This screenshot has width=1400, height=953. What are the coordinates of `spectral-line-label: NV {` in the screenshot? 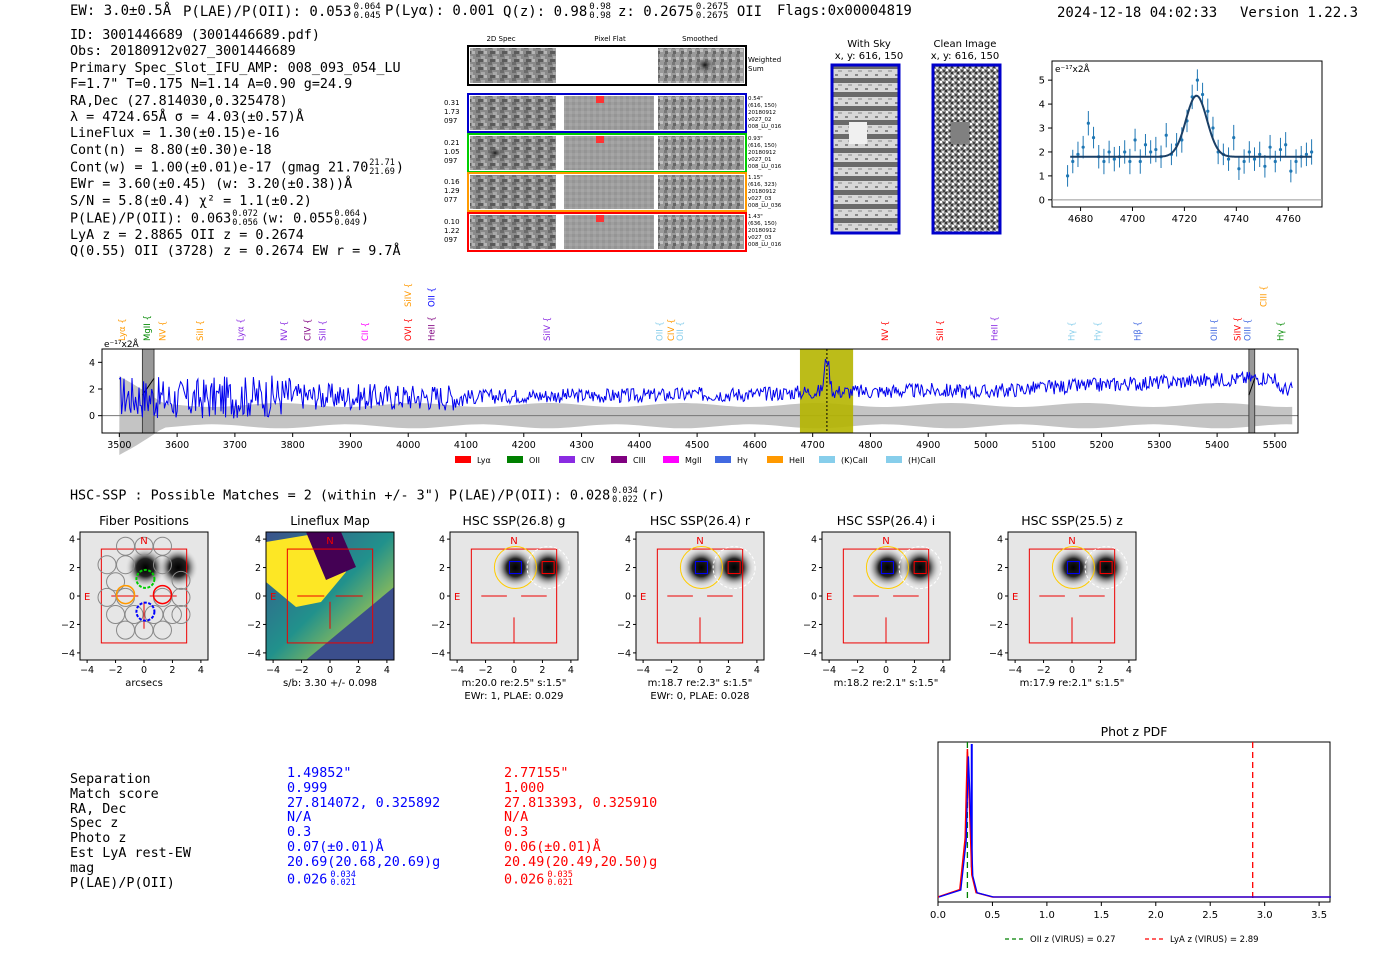 It's located at (164, 331).